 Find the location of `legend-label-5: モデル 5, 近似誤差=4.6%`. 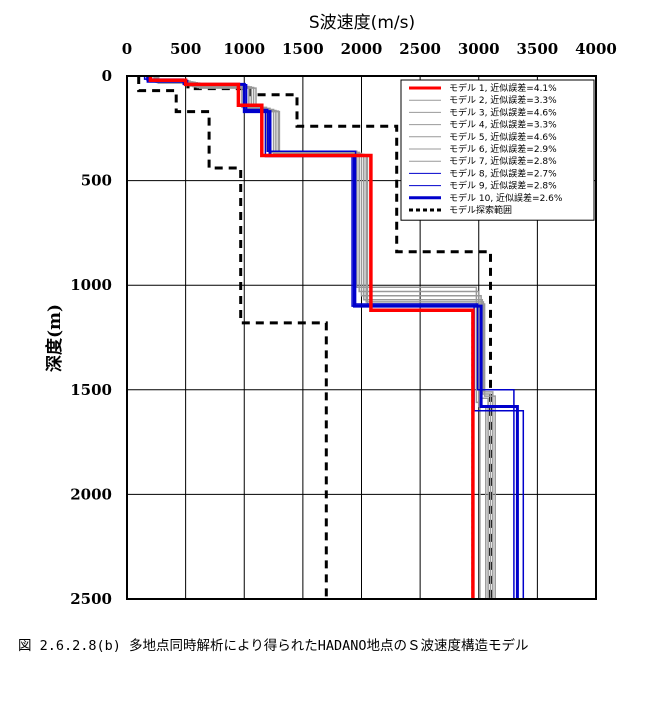

legend-label-5: モデル 5, 近似誤差=4.6% is located at coordinates (503, 137).